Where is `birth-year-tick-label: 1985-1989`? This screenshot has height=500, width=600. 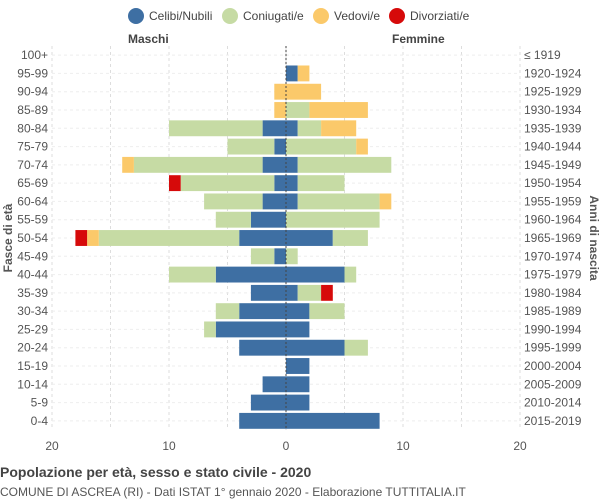 birth-year-tick-label: 1985-1989 is located at coordinates (553, 311).